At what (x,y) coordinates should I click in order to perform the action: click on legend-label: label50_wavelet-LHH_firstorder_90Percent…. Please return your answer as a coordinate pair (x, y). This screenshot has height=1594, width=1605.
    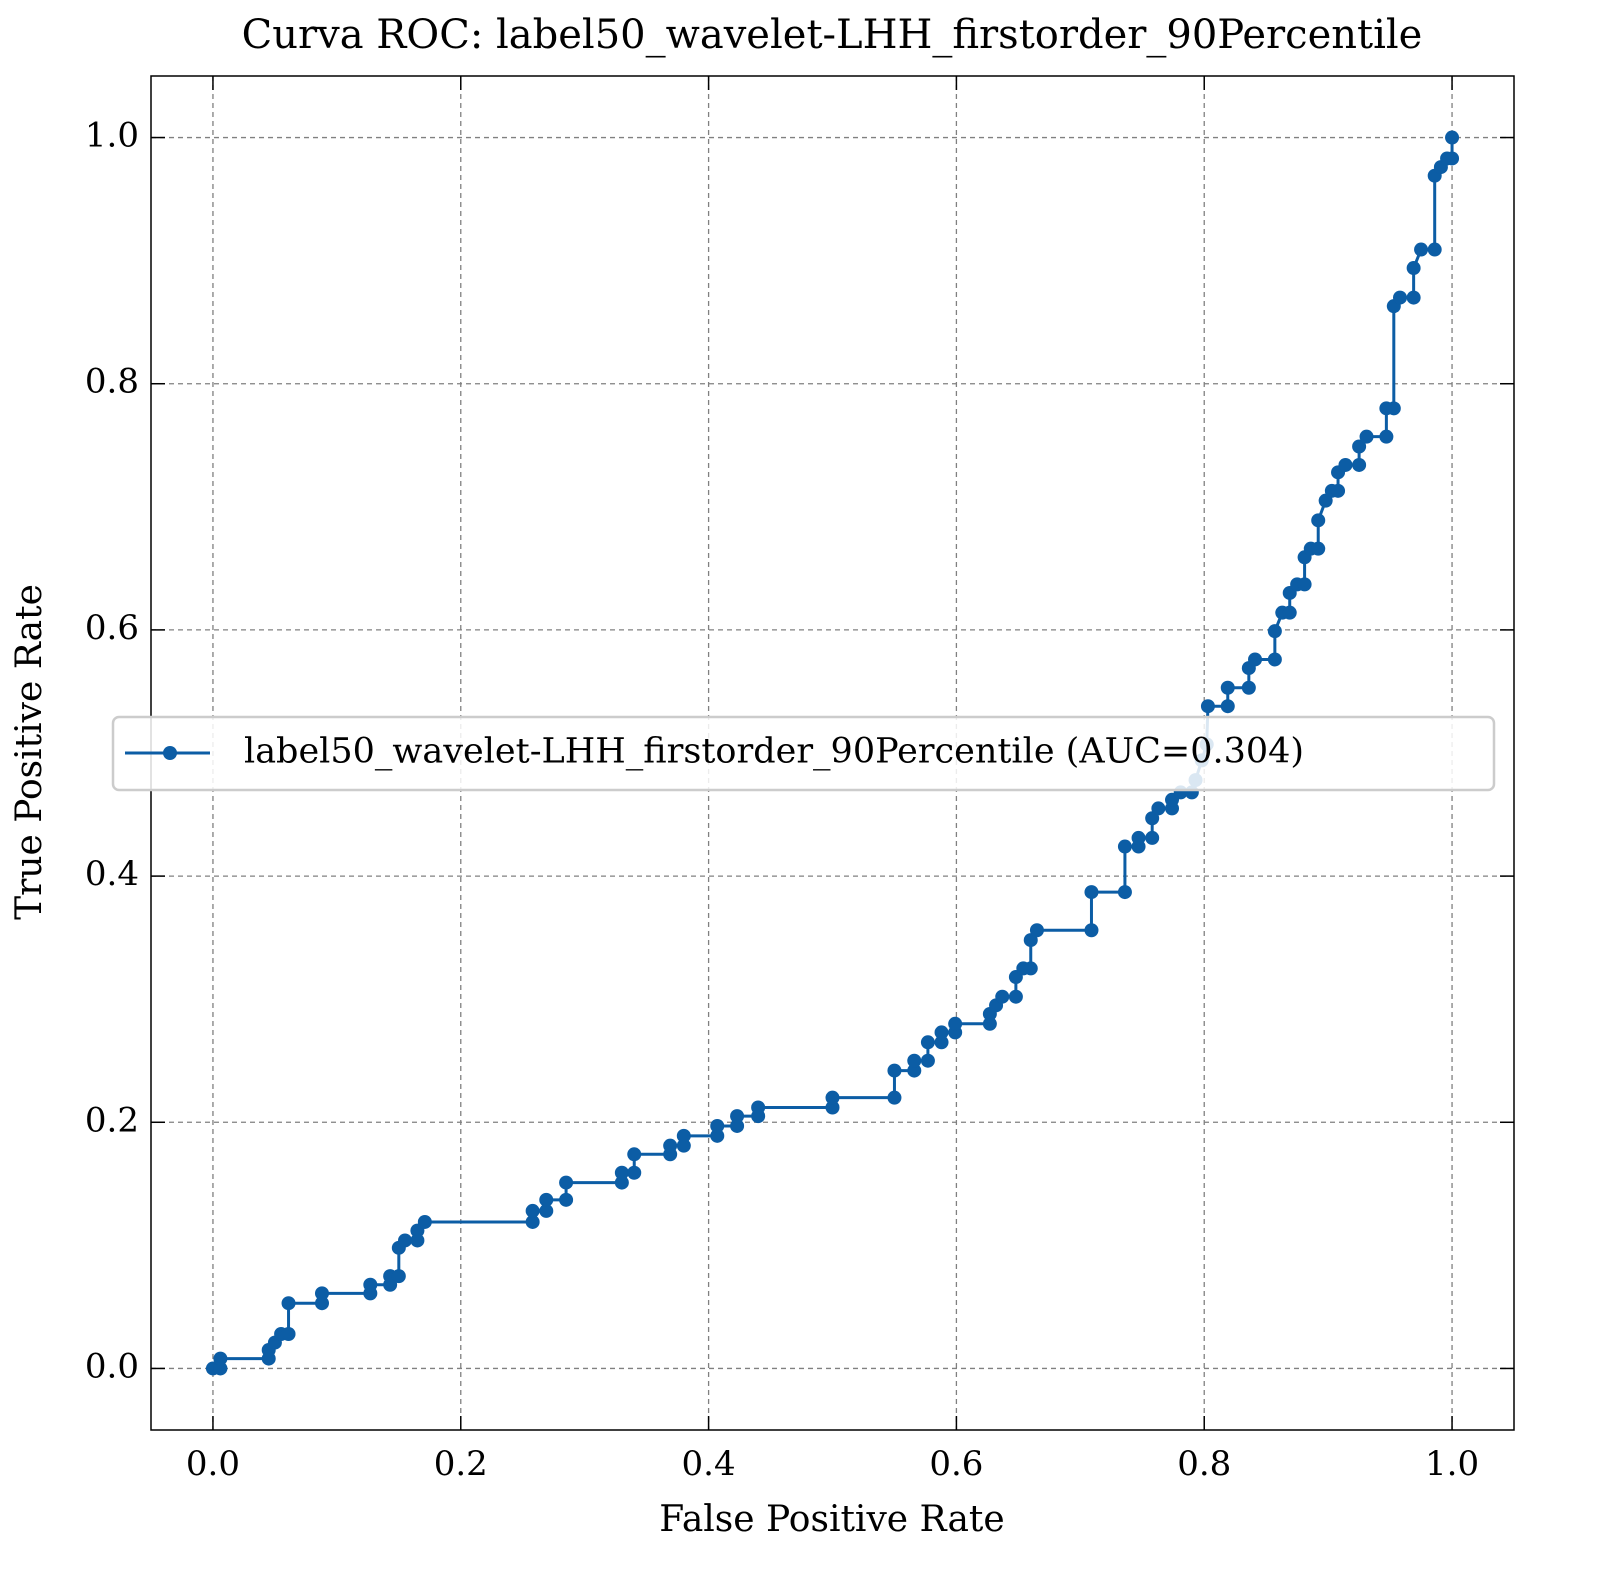
    Looking at the image, I should click on (774, 752).